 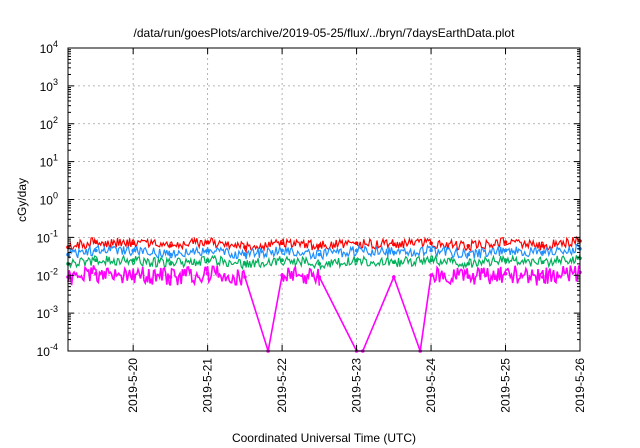 I want to click on y-tick-exponent: -1, so click(x=54, y=233).